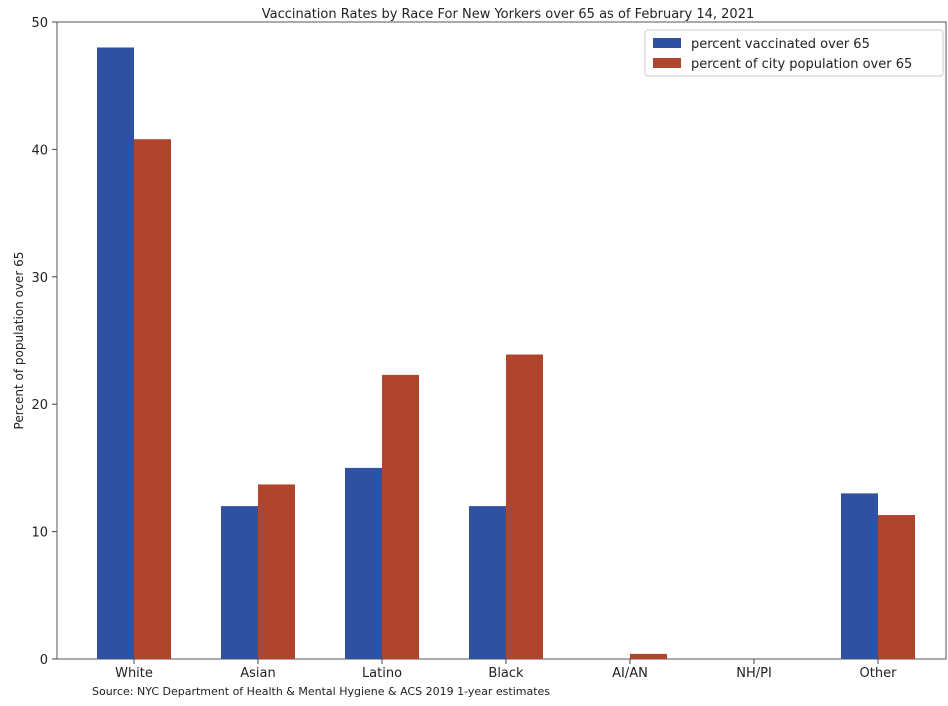 The image size is (948, 706). Describe the element at coordinates (754, 673) in the screenshot. I see `x-tick-label: NH/PI` at that location.